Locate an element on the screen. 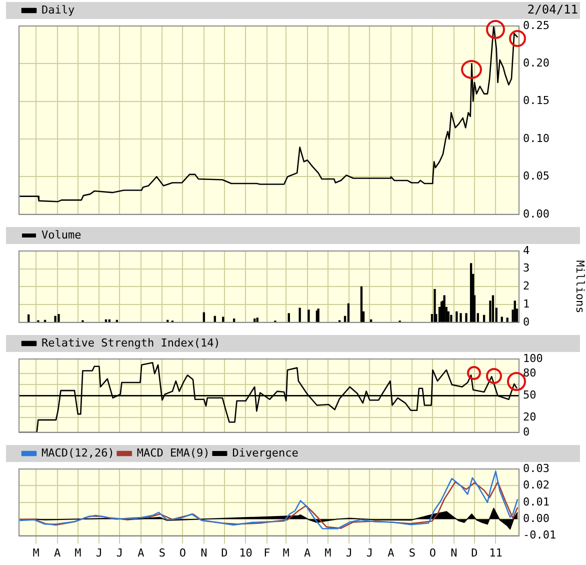 Image resolution: width=586 pixels, height=565 pixels. x-tick-label: 10 is located at coordinates (245, 553).